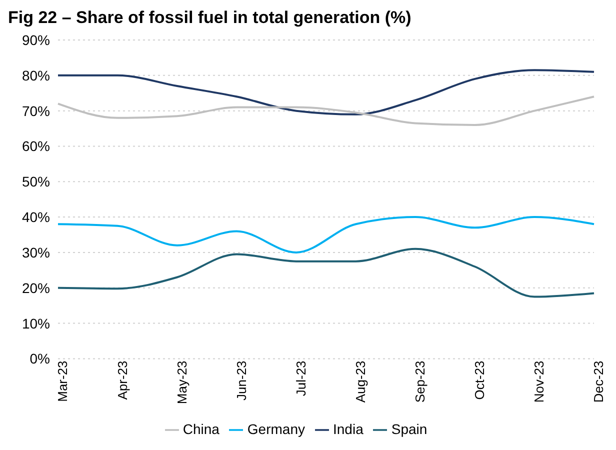 The image size is (616, 450). Describe the element at coordinates (36, 182) in the screenshot. I see `y-tick-label: 50%` at that location.